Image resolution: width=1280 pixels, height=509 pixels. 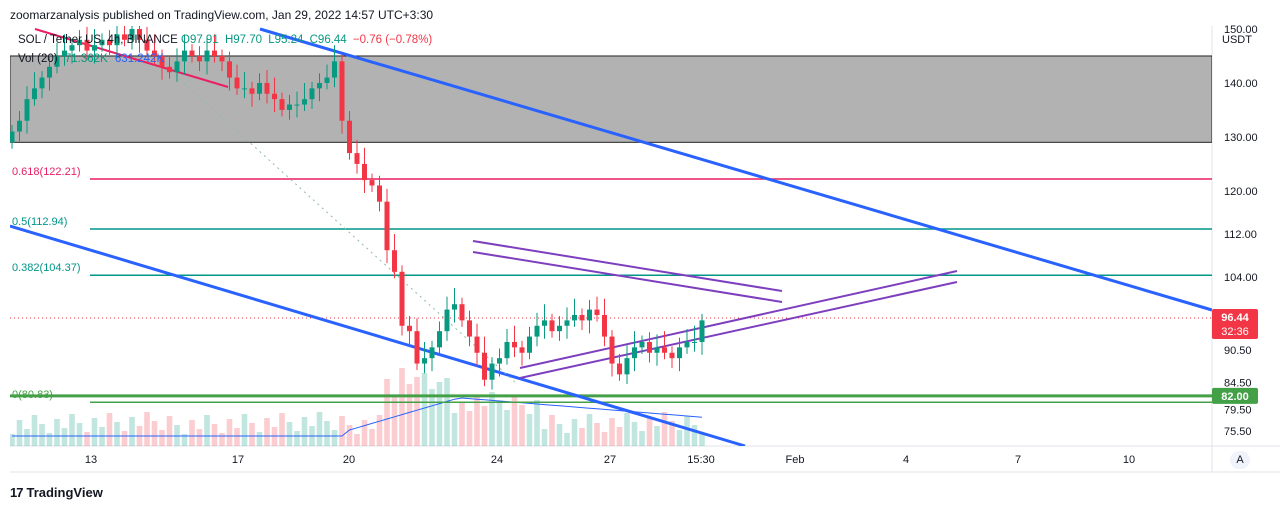 What do you see at coordinates (131, 58) in the screenshot?
I see `red-trendline` at bounding box center [131, 58].